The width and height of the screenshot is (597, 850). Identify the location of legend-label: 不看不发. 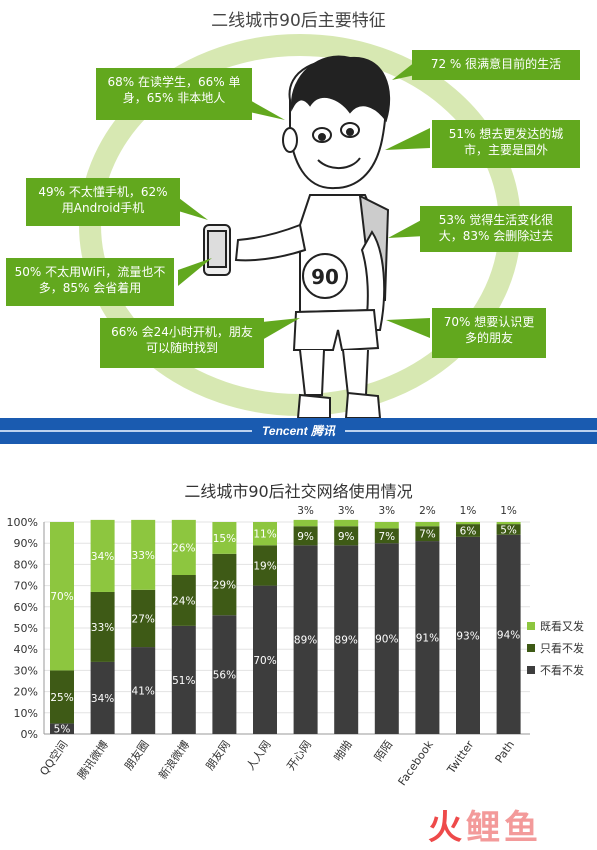
(562, 670).